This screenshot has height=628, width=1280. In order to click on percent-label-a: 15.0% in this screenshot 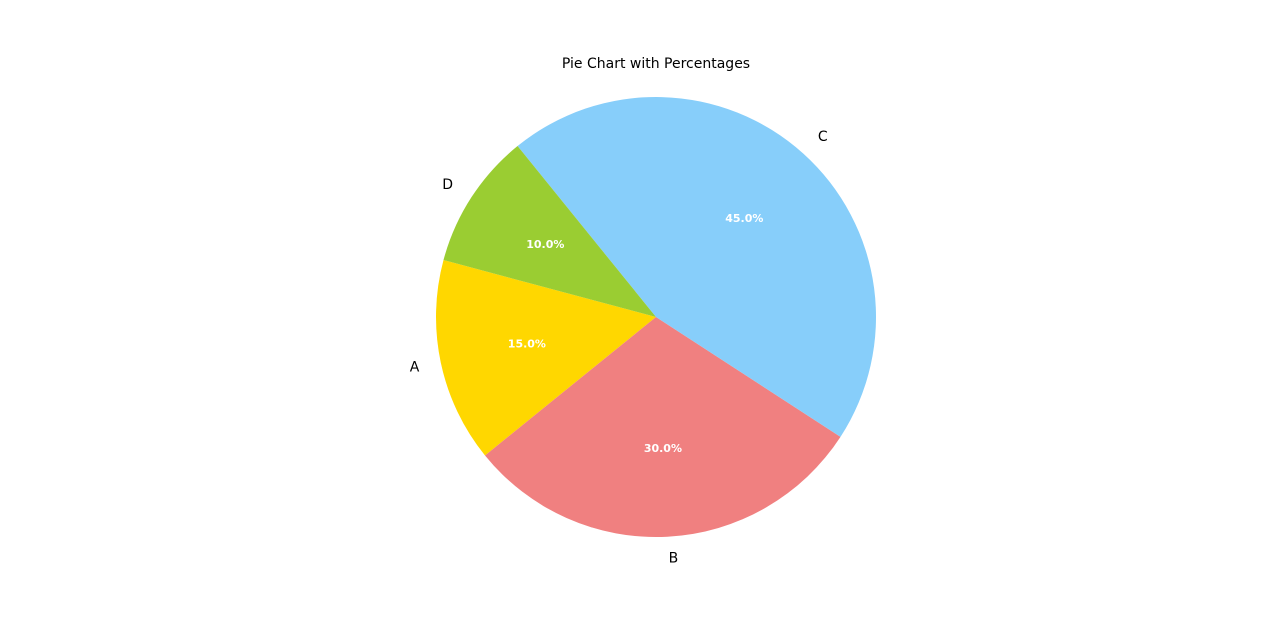, I will do `click(527, 343)`.